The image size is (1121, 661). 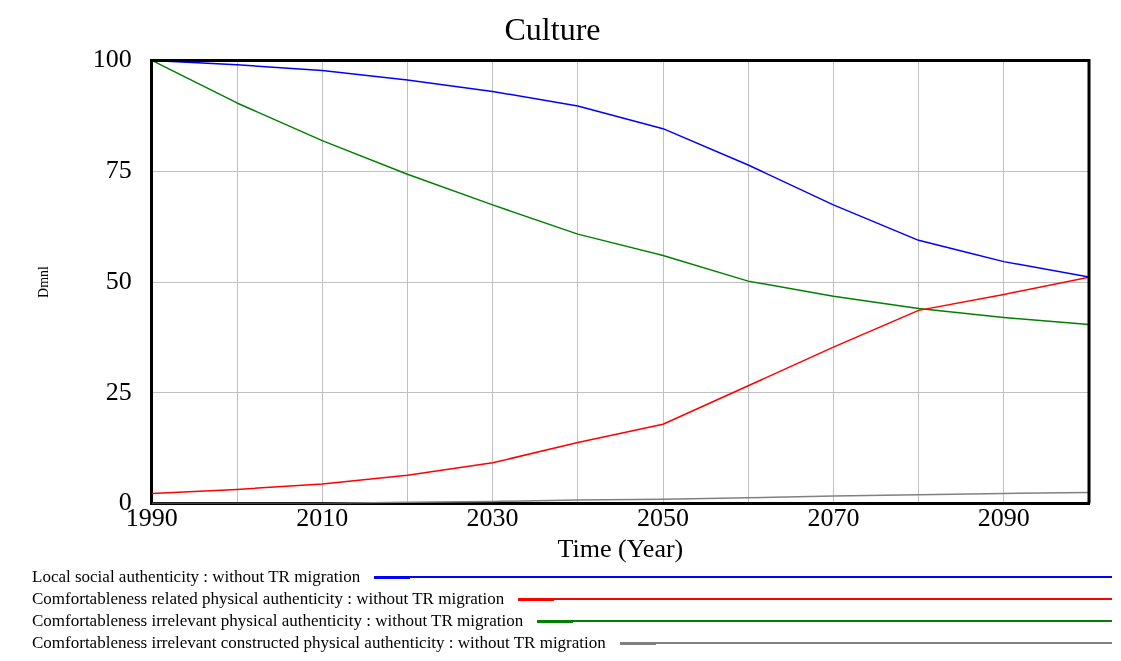 I want to click on y-tick-label: 100, so click(x=112, y=59).